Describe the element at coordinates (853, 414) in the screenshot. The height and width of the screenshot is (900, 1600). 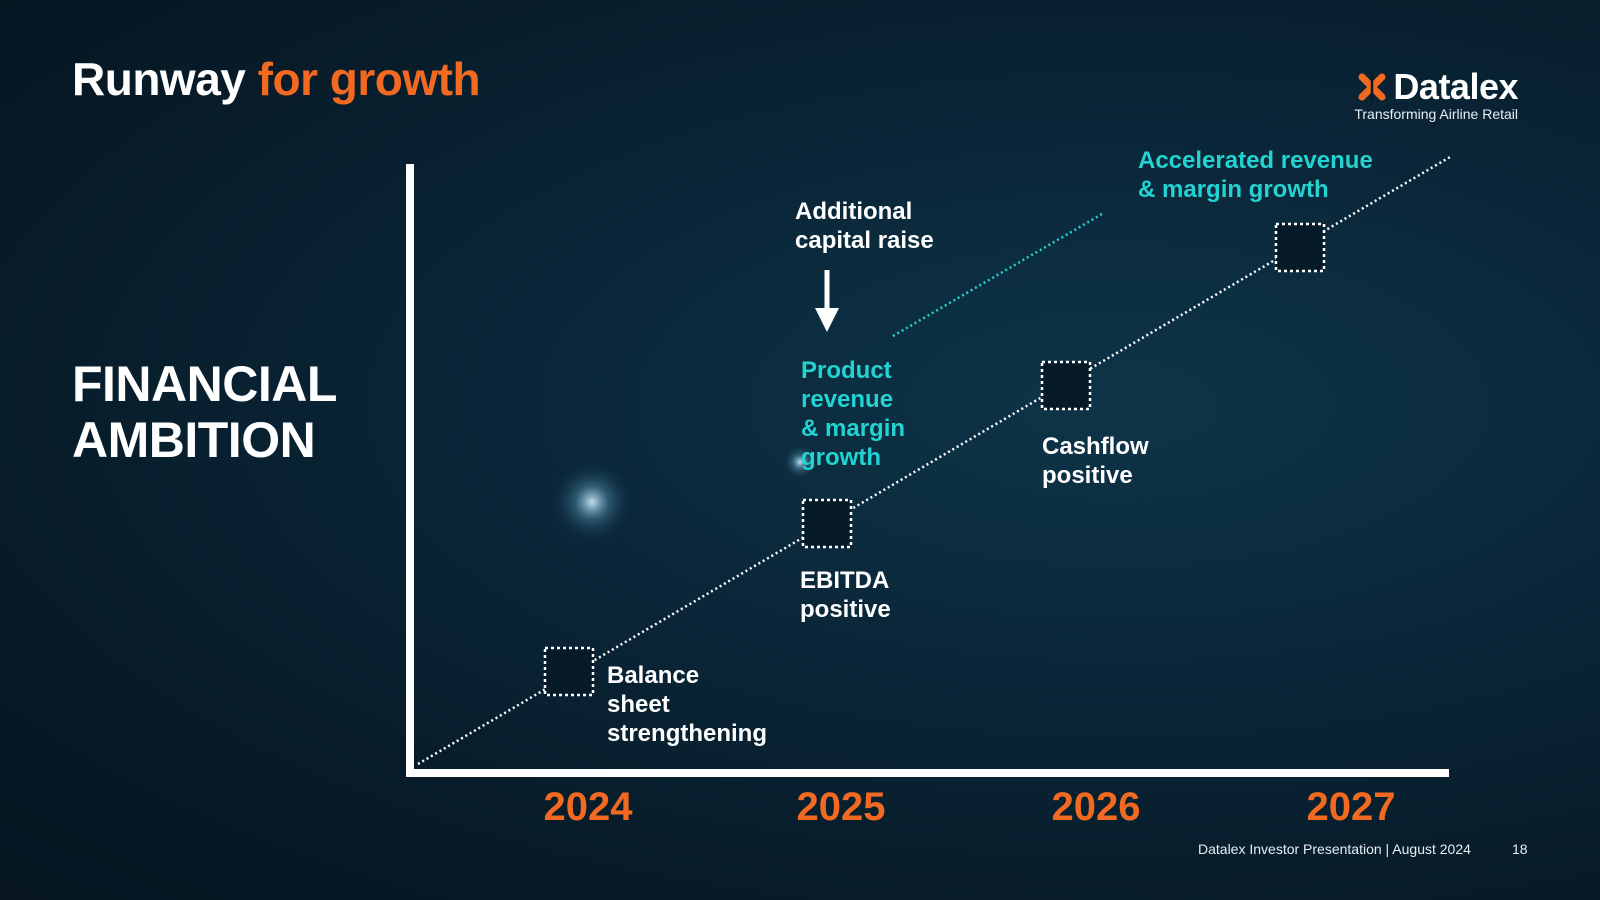
I see `product-growth-label: Product revenue & margin growth` at that location.